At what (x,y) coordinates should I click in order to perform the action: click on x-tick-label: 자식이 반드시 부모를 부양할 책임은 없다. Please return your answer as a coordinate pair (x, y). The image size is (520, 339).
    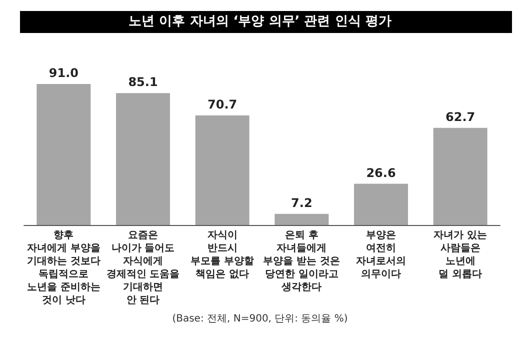
    Looking at the image, I should click on (222, 255).